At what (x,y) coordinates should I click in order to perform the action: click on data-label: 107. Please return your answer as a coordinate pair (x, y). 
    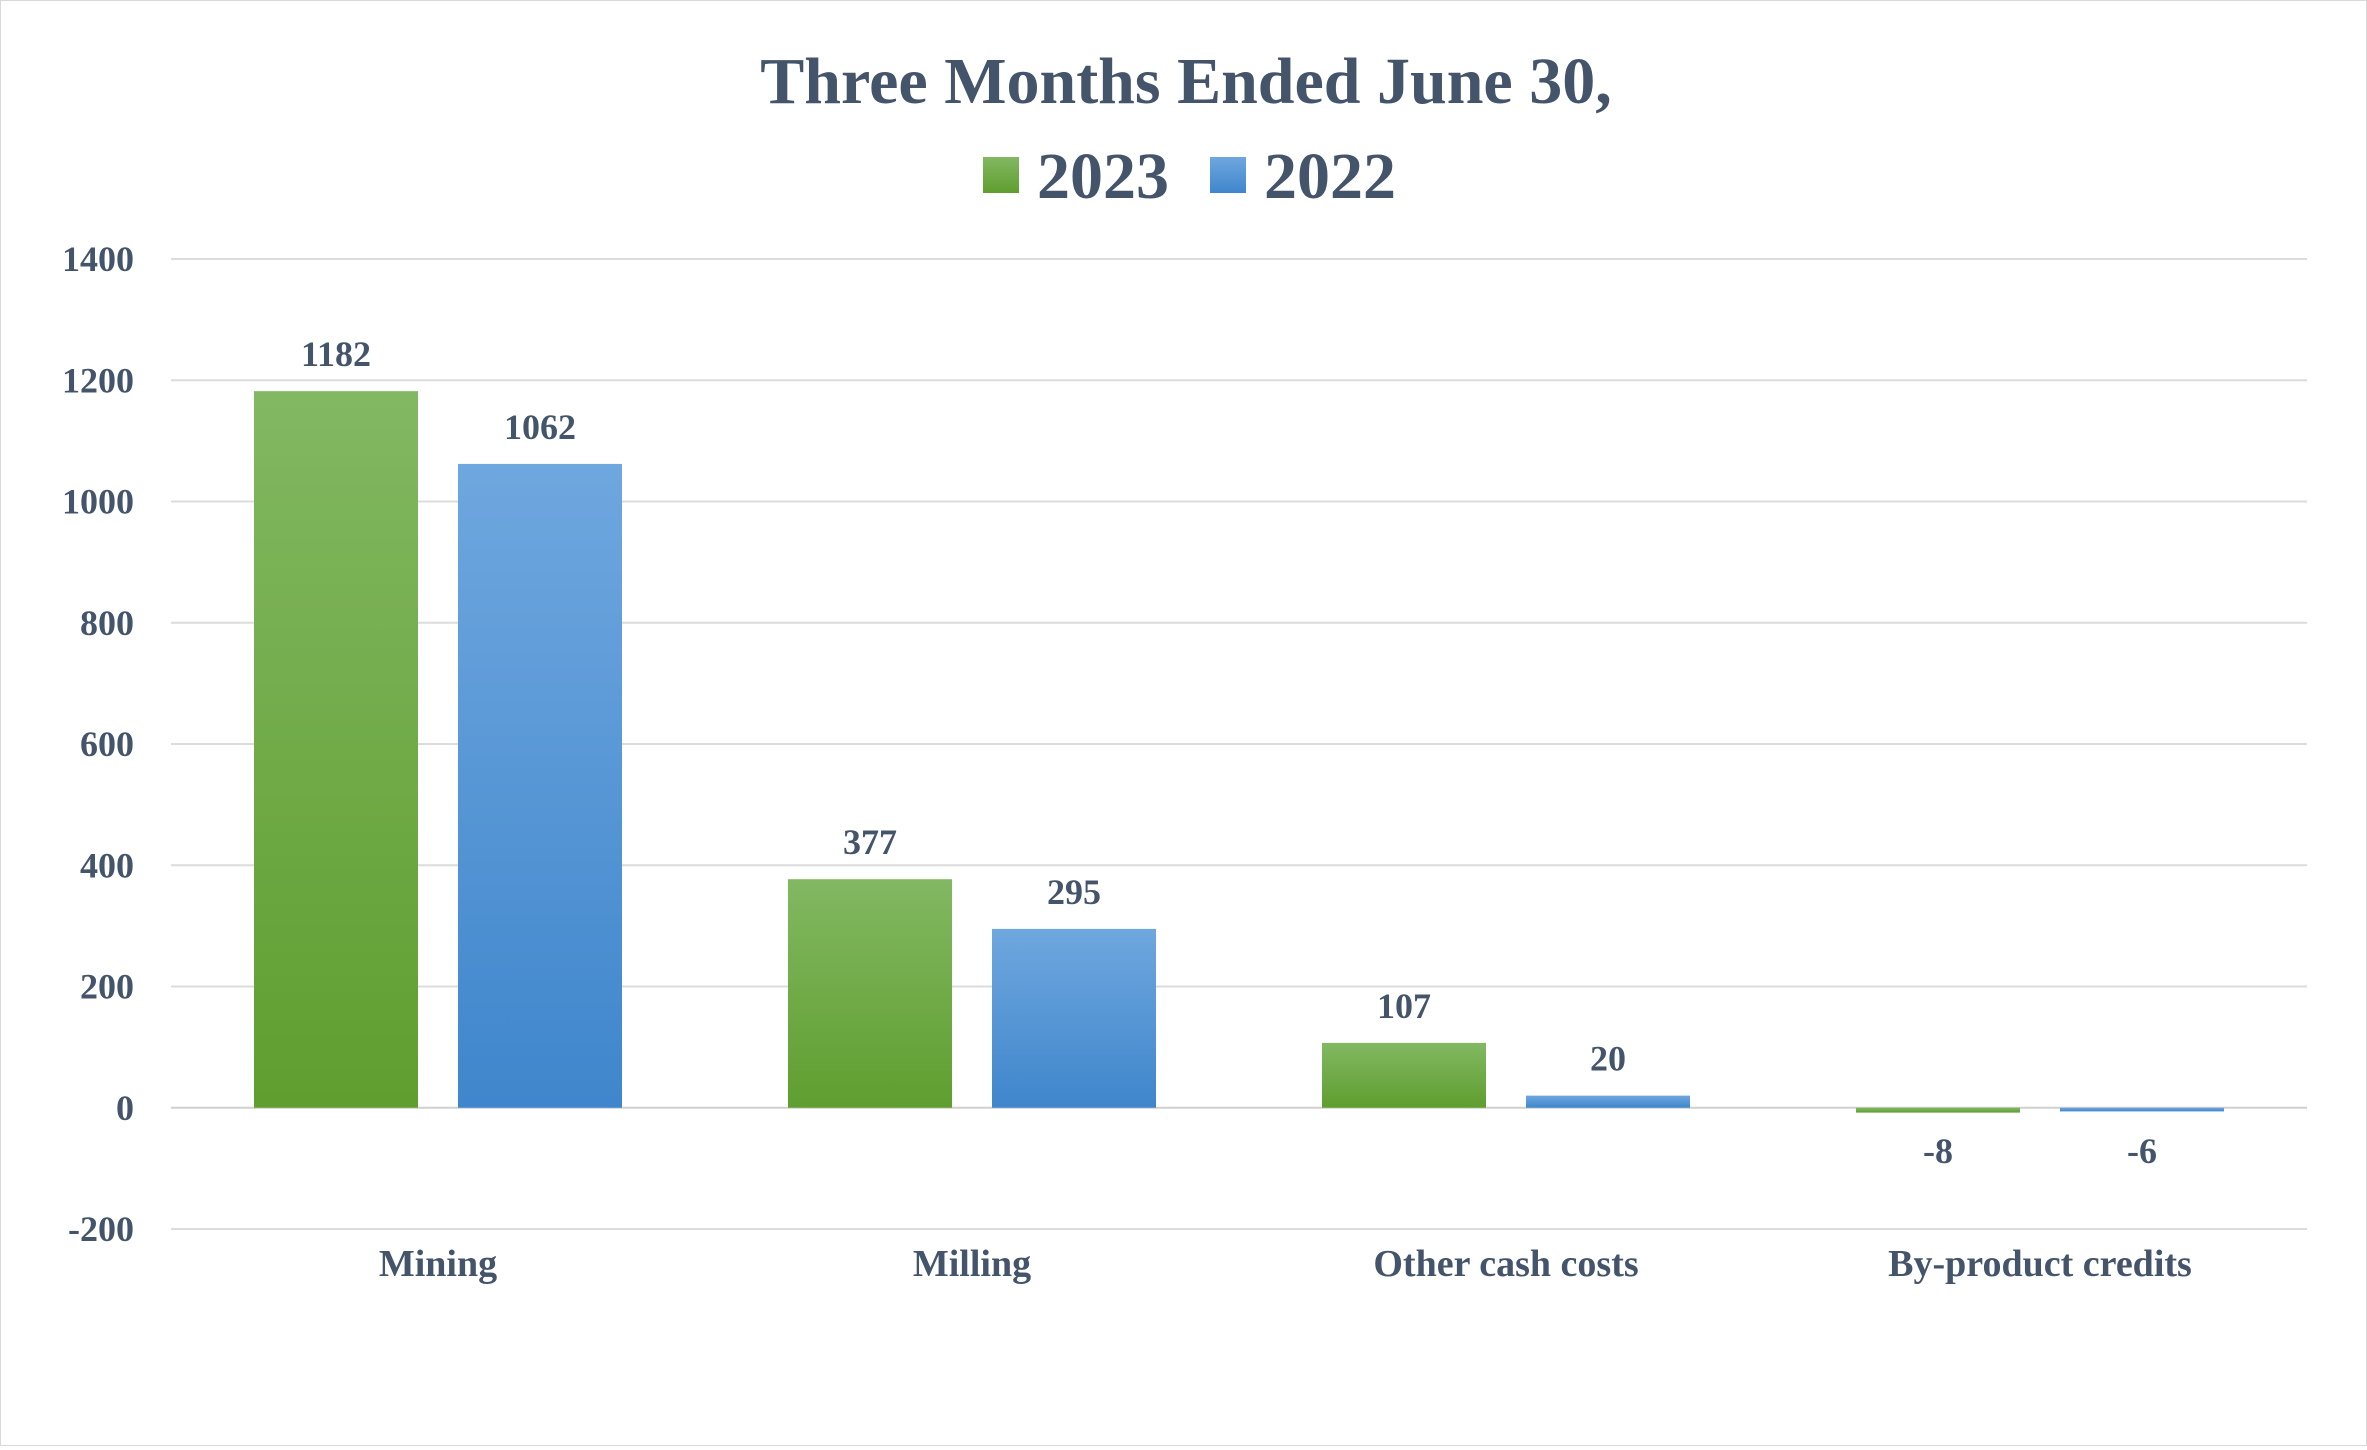
    Looking at the image, I should click on (1404, 1006).